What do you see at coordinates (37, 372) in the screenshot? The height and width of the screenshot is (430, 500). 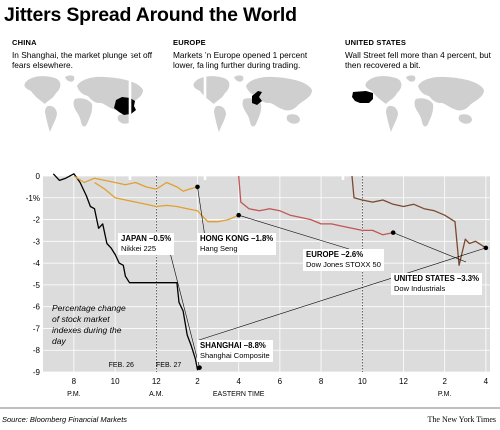 I see `y-tick-label: -9` at bounding box center [37, 372].